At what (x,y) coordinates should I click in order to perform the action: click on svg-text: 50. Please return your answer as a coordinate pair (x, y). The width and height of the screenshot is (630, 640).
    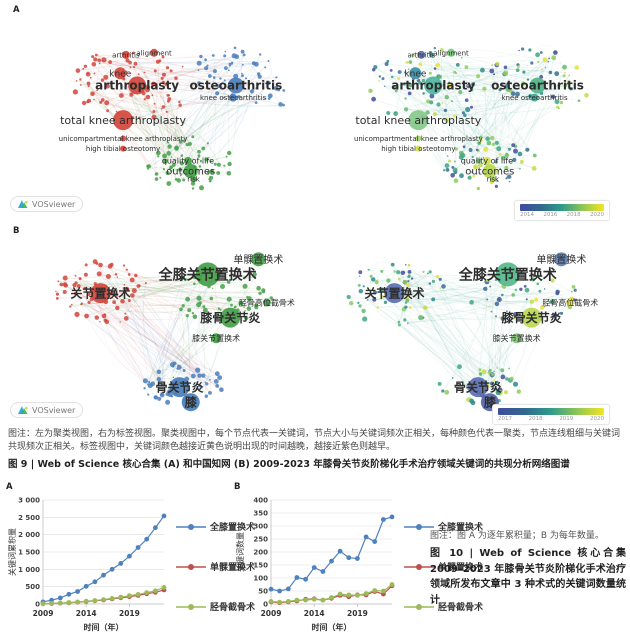
    Looking at the image, I should click on (263, 592).